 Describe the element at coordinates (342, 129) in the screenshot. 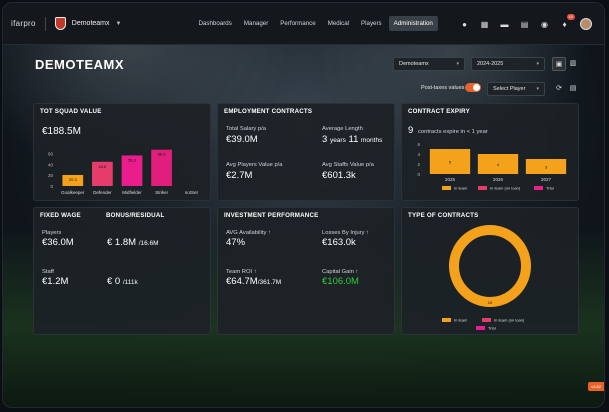

I see `average-length-label: Average Length` at that location.